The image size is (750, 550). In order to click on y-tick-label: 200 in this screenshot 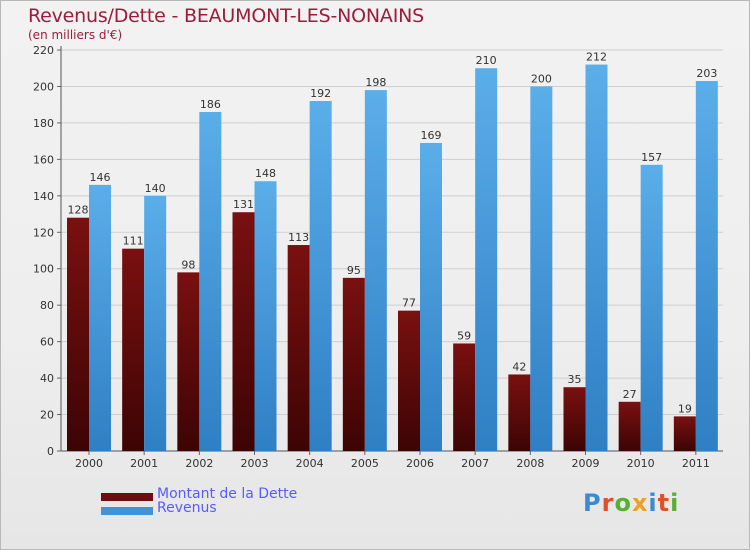, I will do `click(43, 86)`.